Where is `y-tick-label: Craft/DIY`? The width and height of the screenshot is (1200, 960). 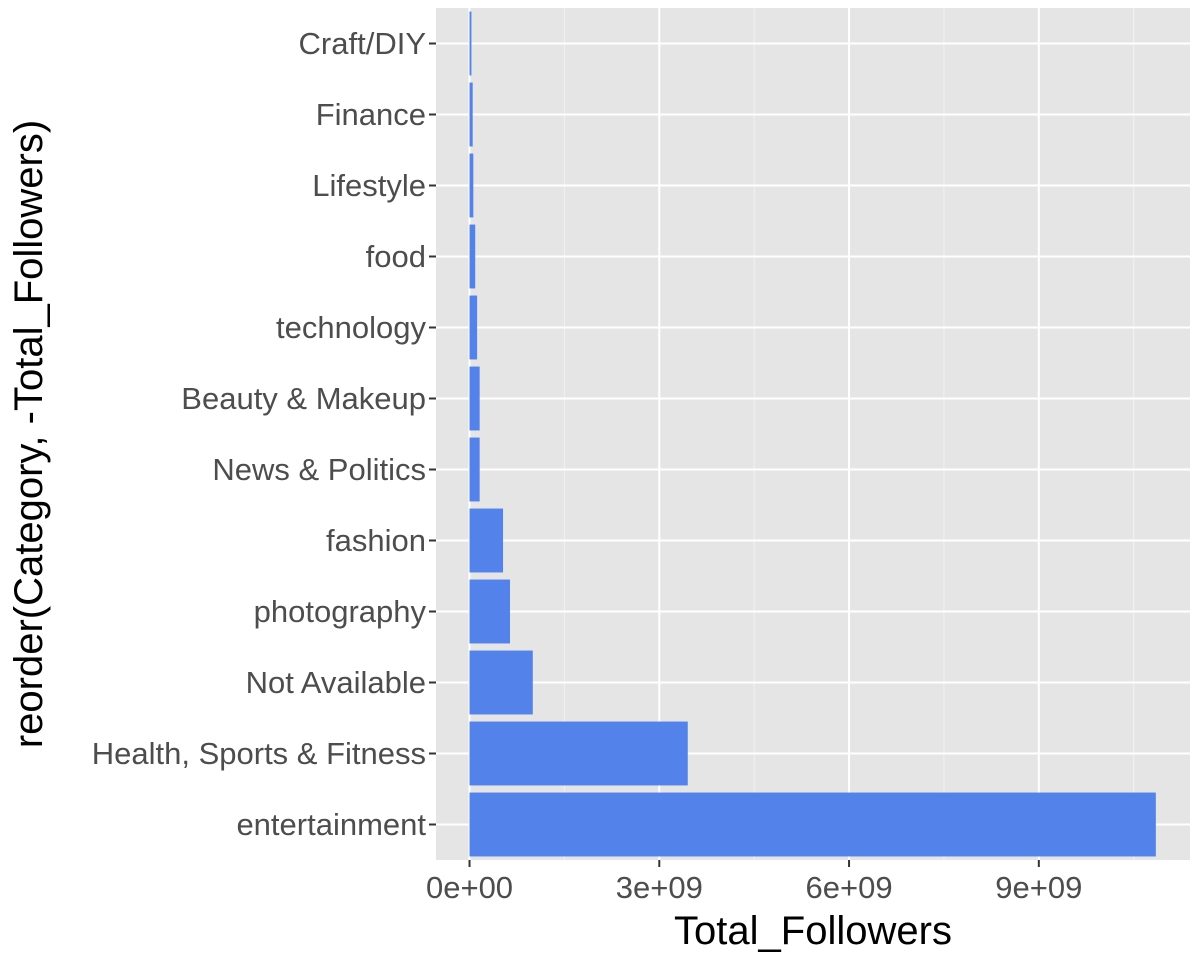 y-tick-label: Craft/DIY is located at coordinates (362, 43).